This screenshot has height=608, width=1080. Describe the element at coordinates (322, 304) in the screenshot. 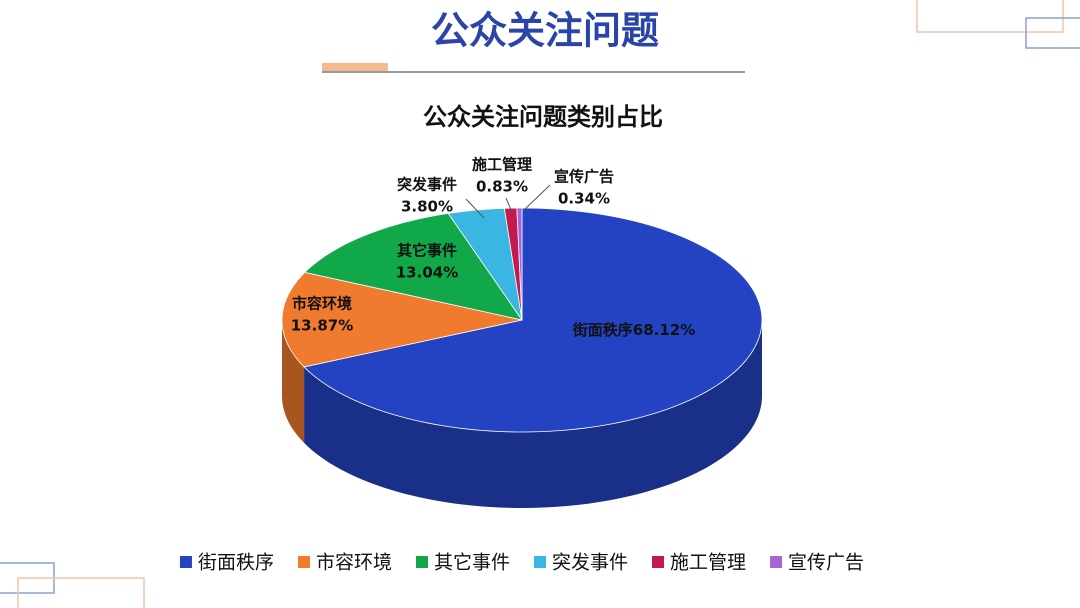

I see `label-category: 市容环境` at that location.